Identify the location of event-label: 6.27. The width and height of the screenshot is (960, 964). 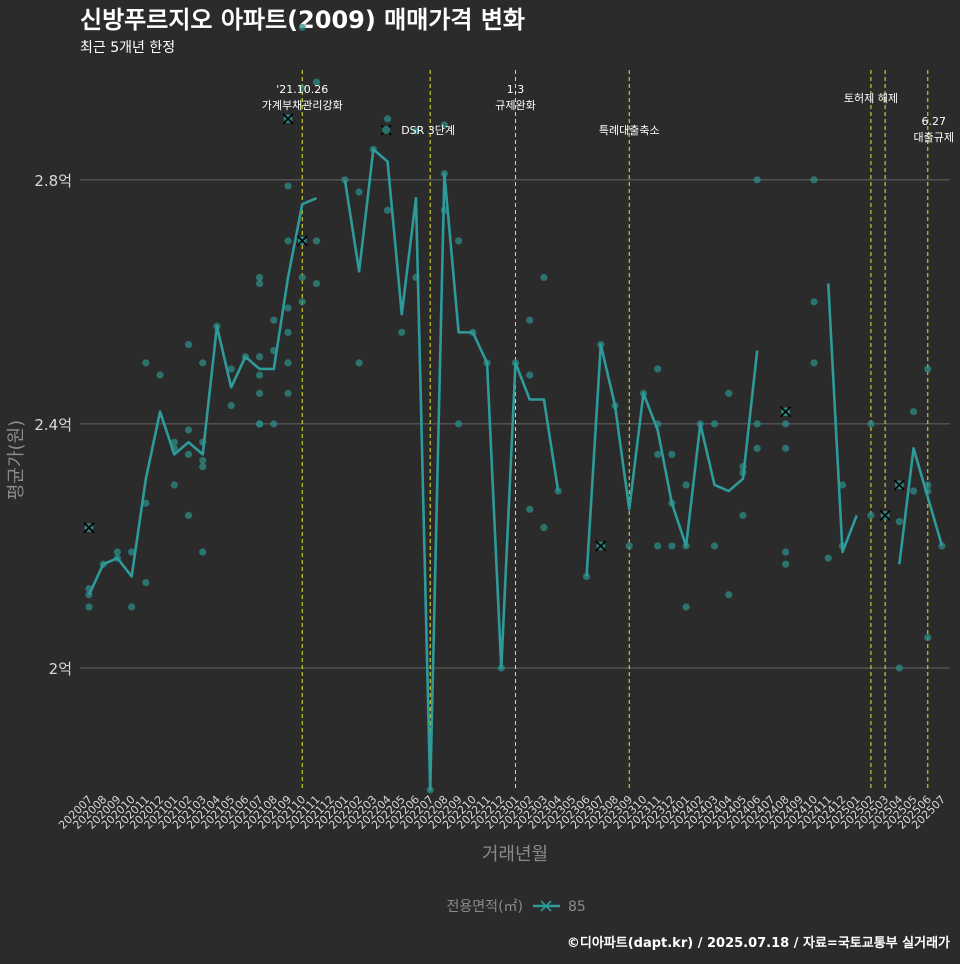
(934, 121).